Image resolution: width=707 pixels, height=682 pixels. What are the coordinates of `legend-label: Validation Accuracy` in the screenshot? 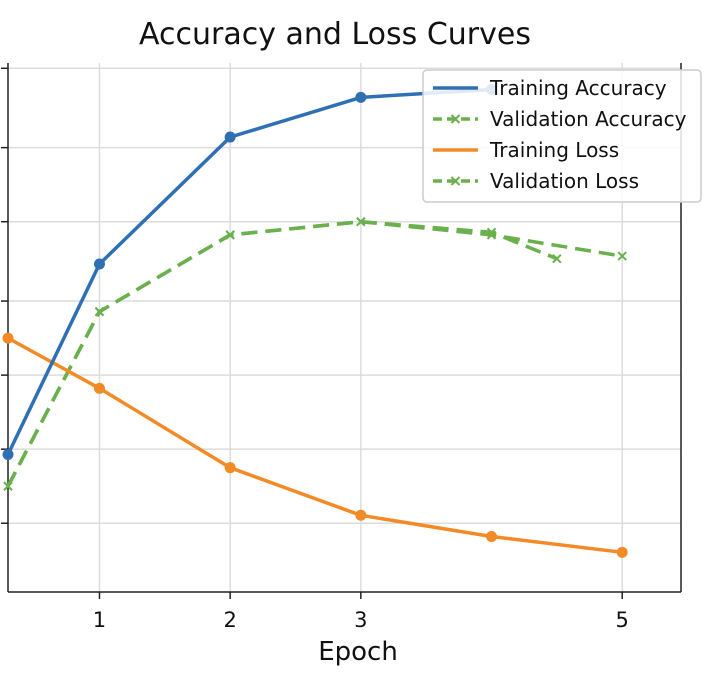 It's located at (588, 119).